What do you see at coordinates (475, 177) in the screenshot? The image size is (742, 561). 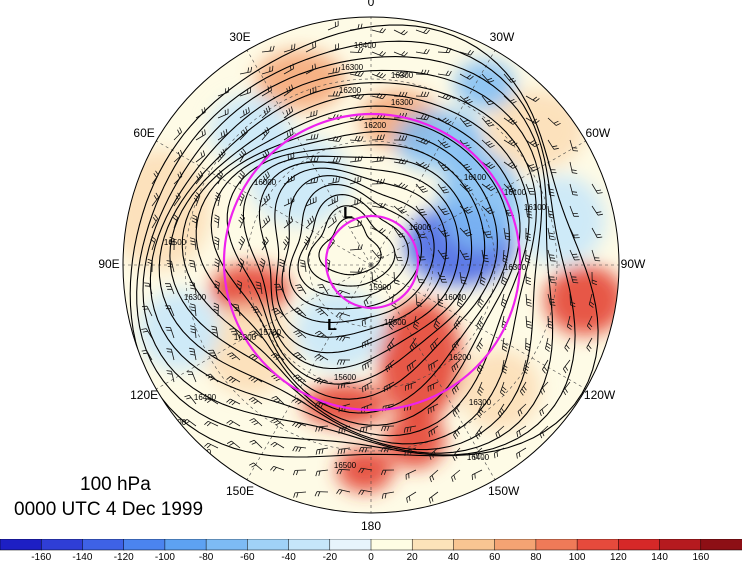 I see `contour-label: 16100` at bounding box center [475, 177].